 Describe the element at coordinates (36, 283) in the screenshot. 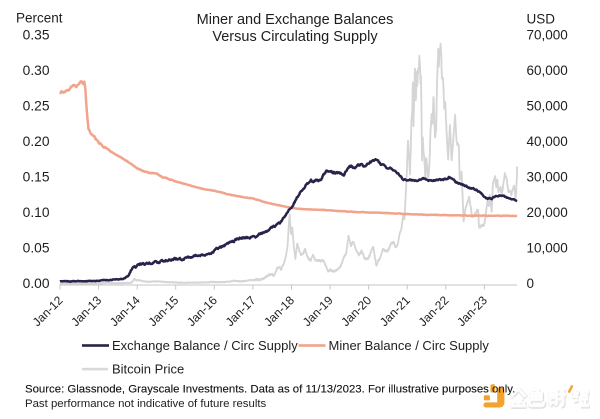

I see `svg-text: 0.00` at that location.